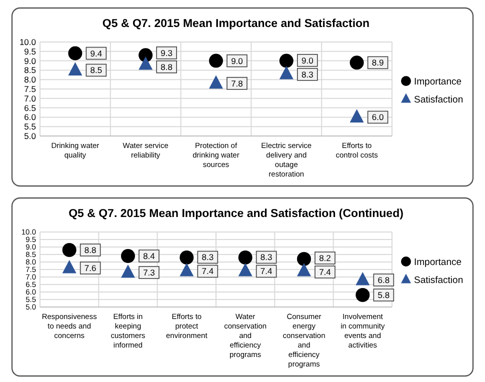 The image size is (485, 382). Describe the element at coordinates (30, 79) in the screenshot. I see `y-tick-label: 8.0` at that location.